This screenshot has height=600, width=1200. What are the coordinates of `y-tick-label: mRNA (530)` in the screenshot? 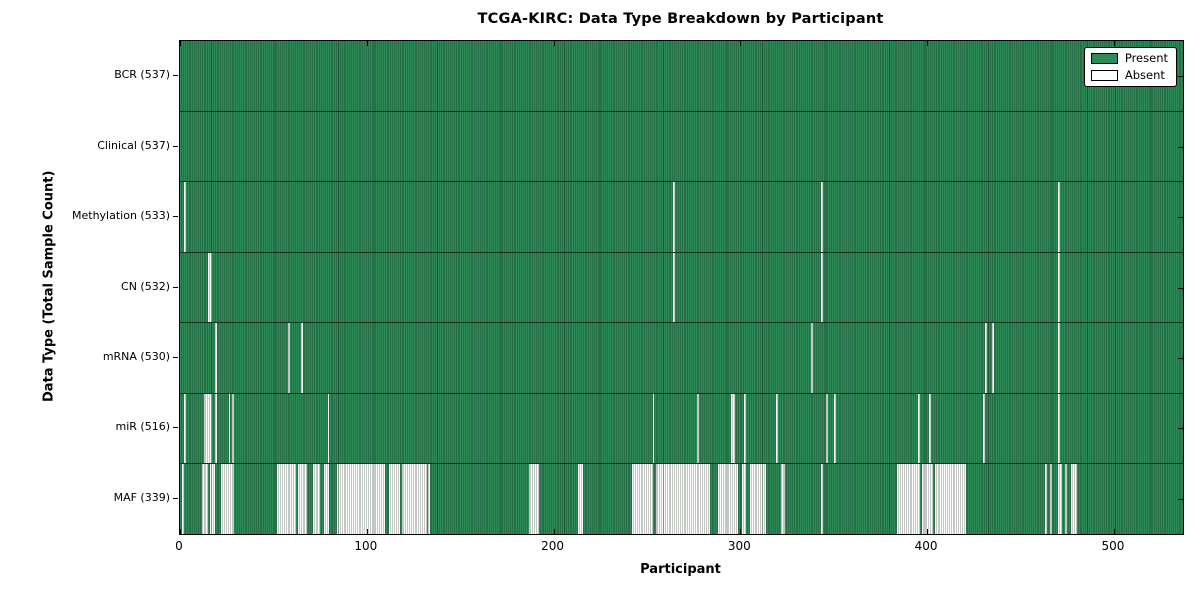 It's located at (136, 356).